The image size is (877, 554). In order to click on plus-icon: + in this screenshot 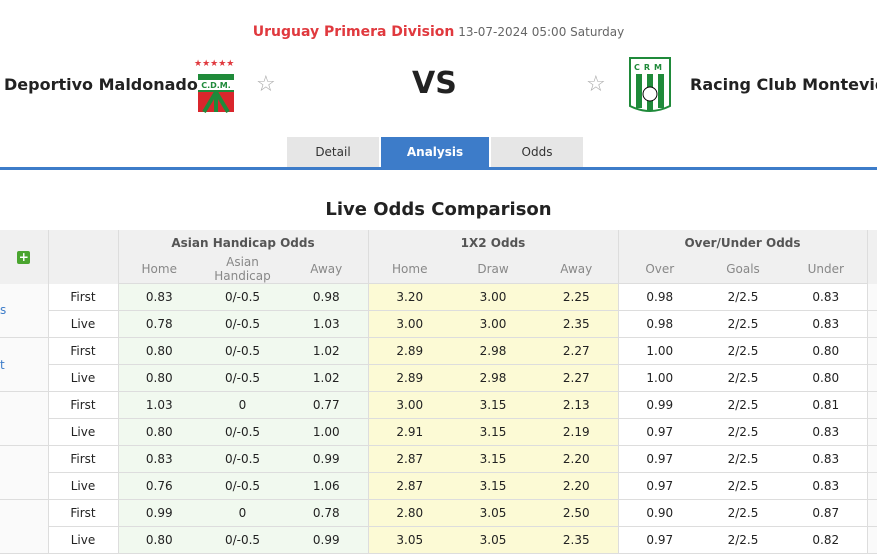, I will do `click(24, 256)`.